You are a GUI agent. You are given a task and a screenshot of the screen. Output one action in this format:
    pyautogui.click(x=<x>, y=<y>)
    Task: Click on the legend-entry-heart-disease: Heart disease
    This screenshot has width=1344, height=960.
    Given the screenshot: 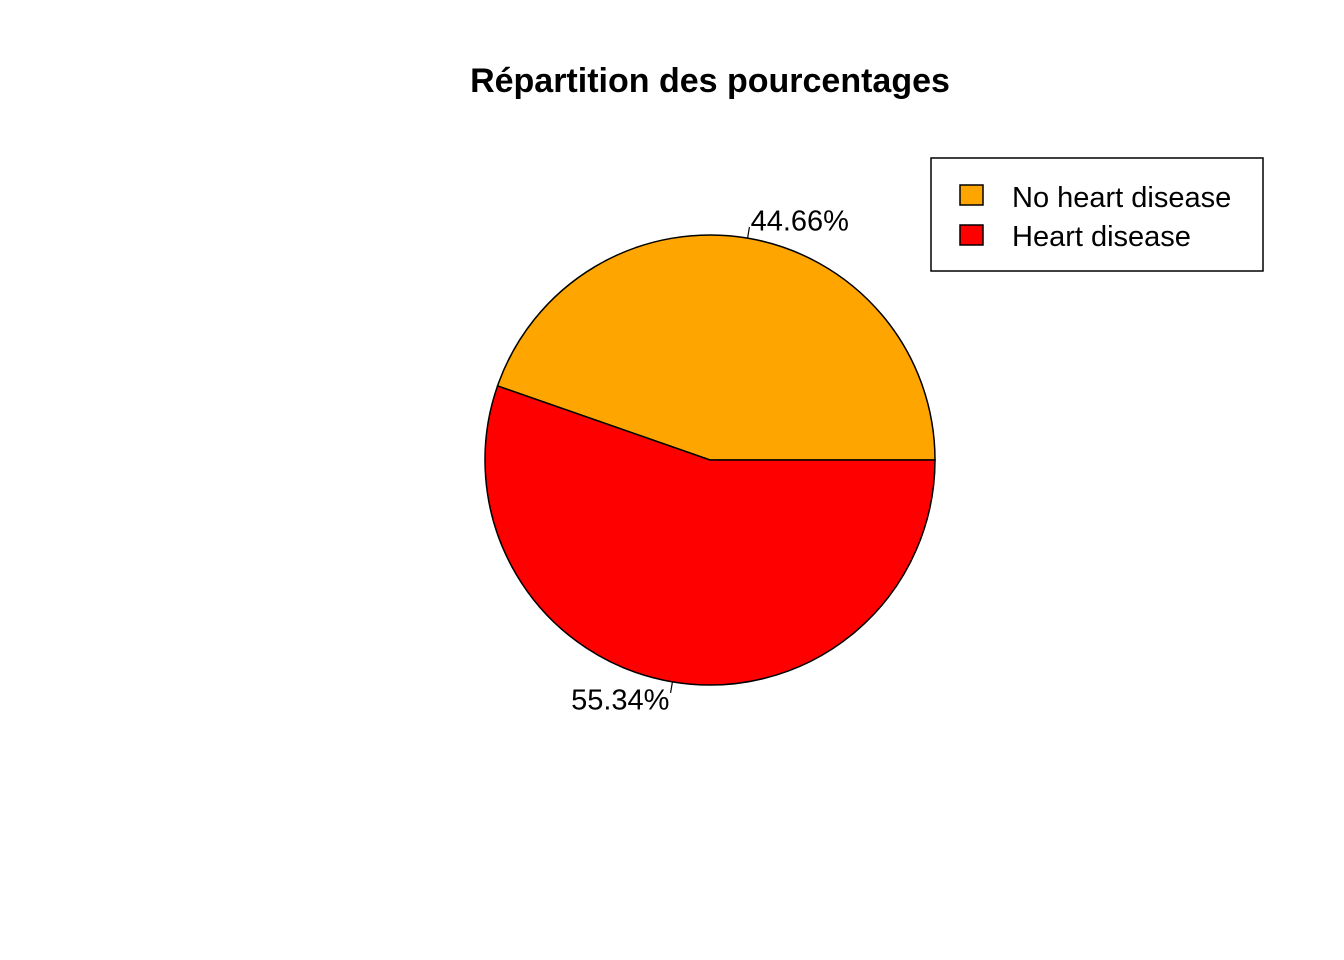 What is the action you would take?
    pyautogui.click(x=1101, y=237)
    